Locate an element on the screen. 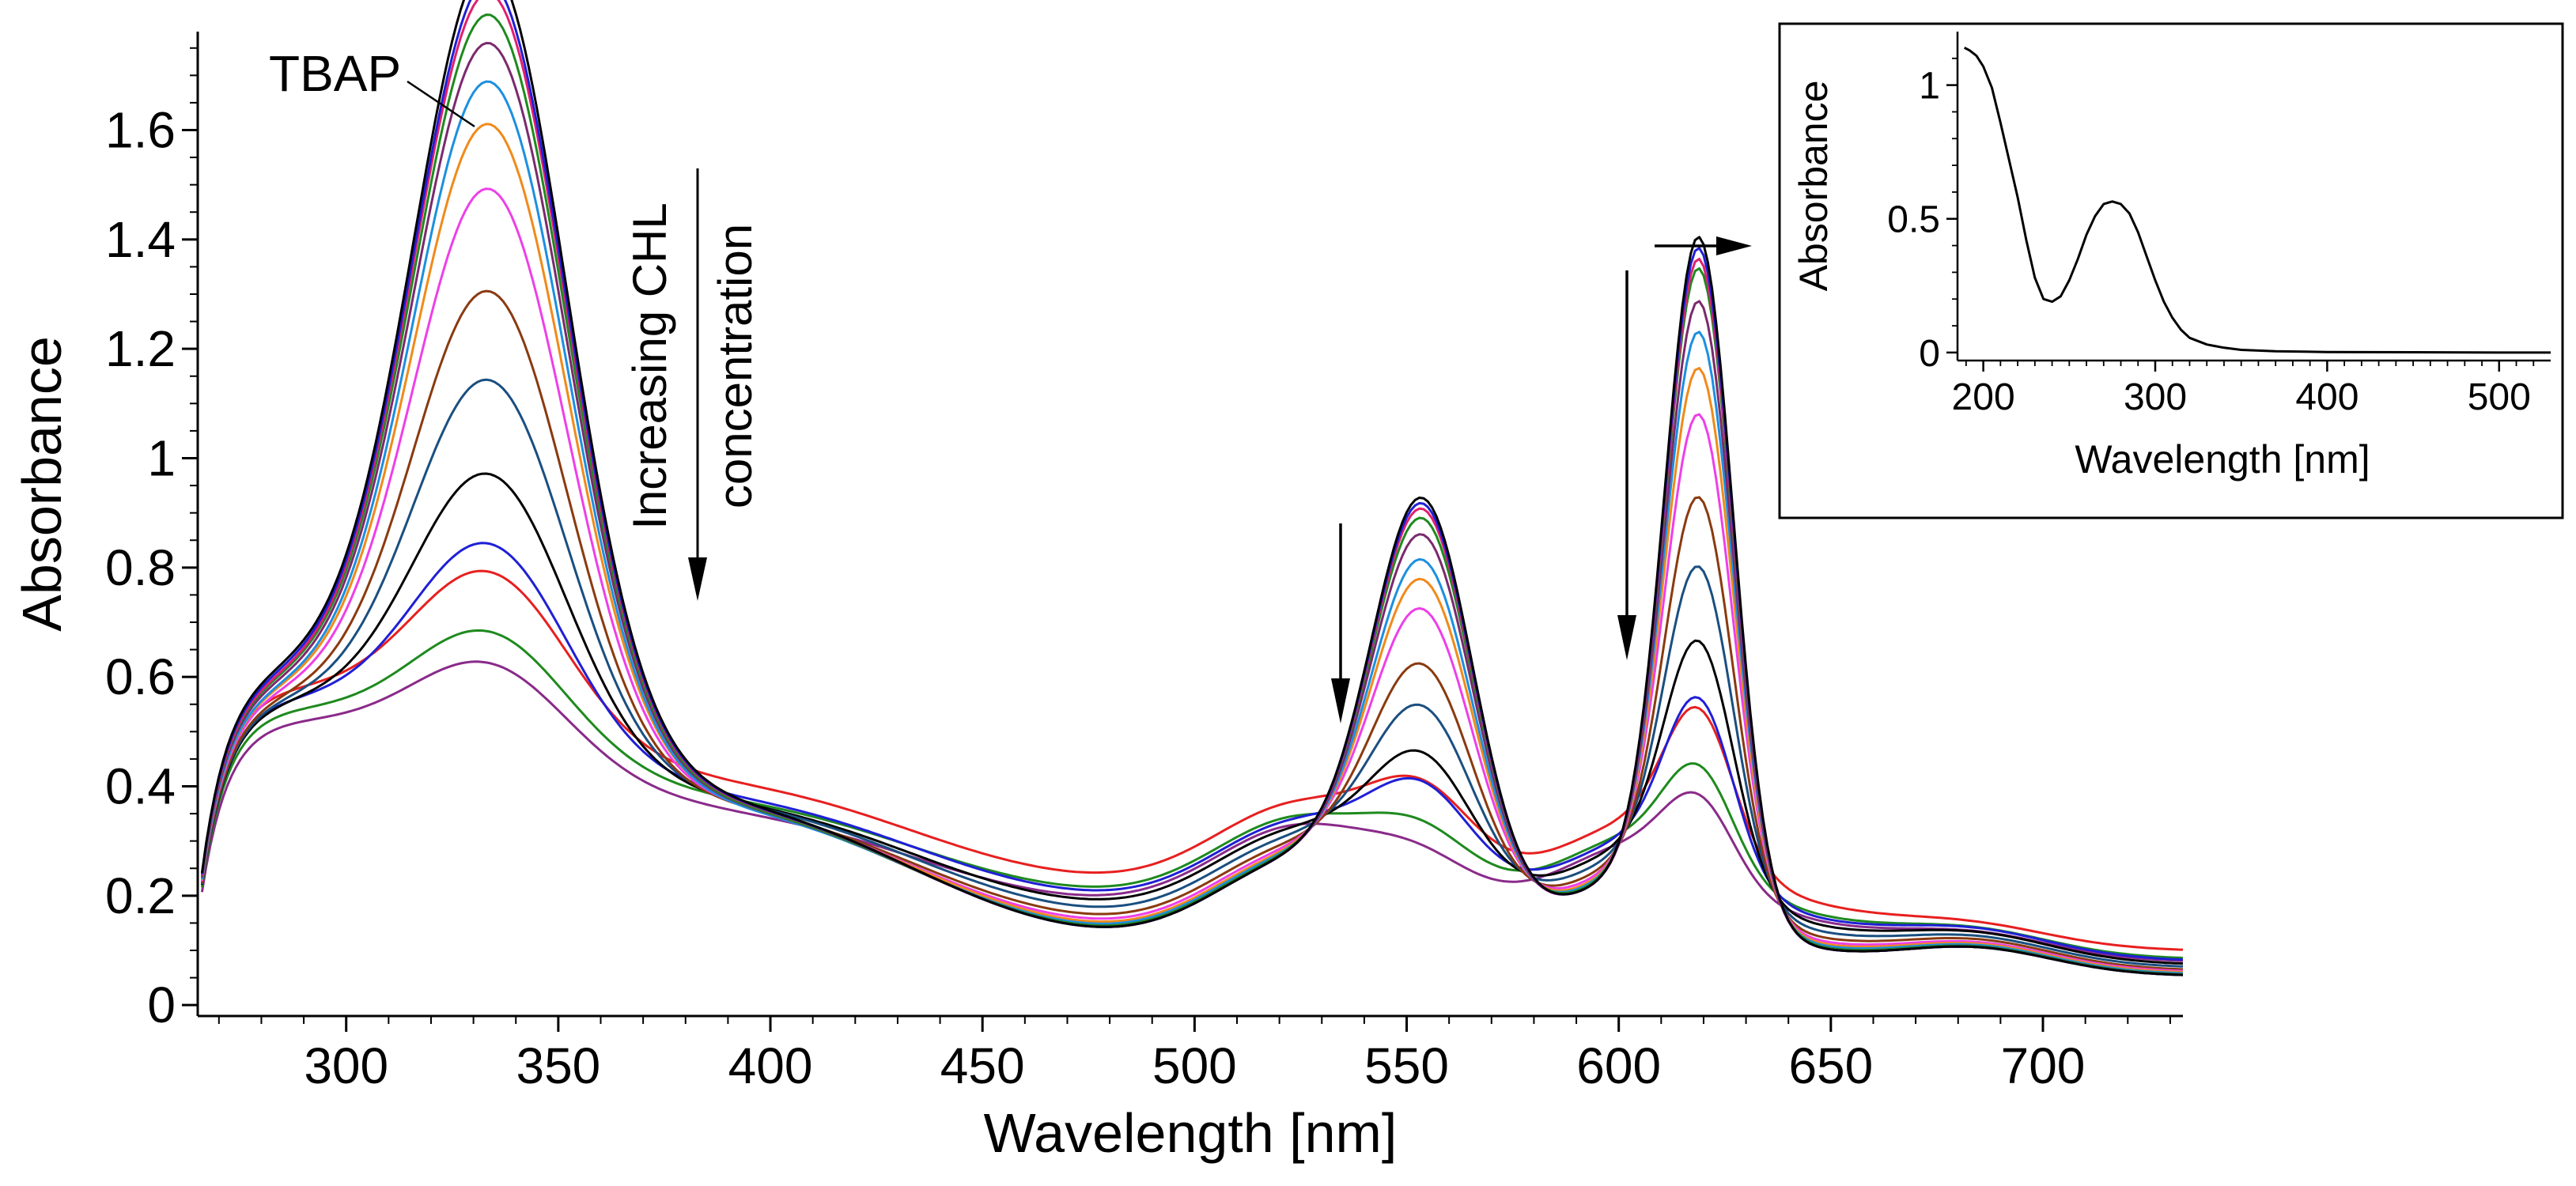 The image size is (2576, 1186). q1-down-arrow-head is located at coordinates (1341, 700).